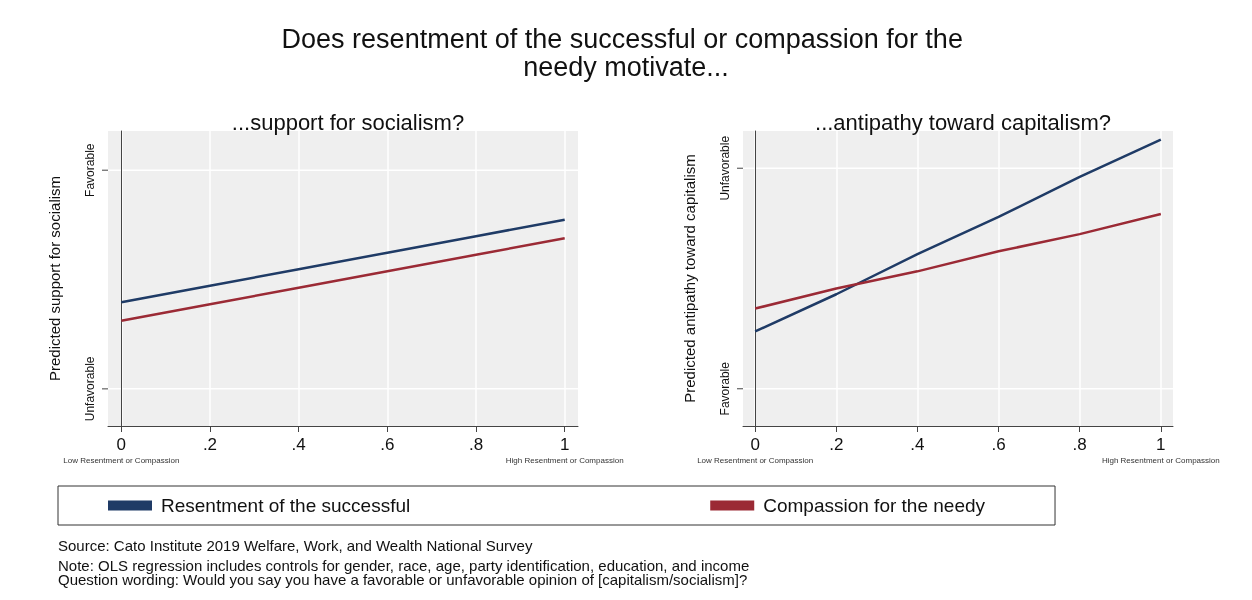  I want to click on legend-label: Compassion for the needy, so click(874, 505).